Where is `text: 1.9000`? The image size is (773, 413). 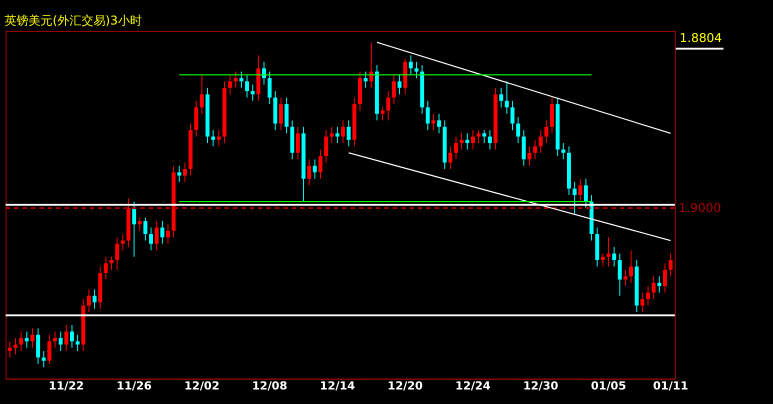 text: 1.9000 is located at coordinates (700, 207).